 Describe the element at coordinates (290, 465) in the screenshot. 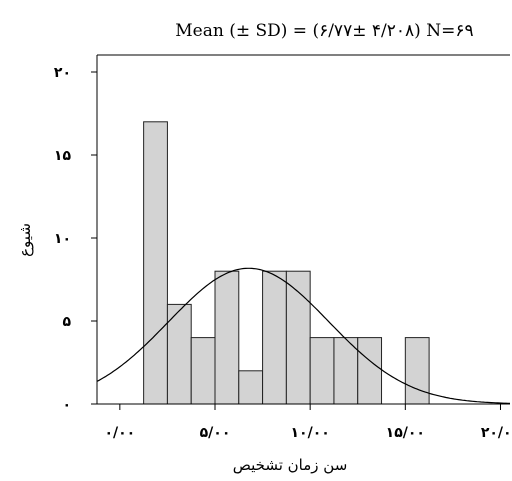

I see `x-axis-label: سن زمان تشخیص` at that location.